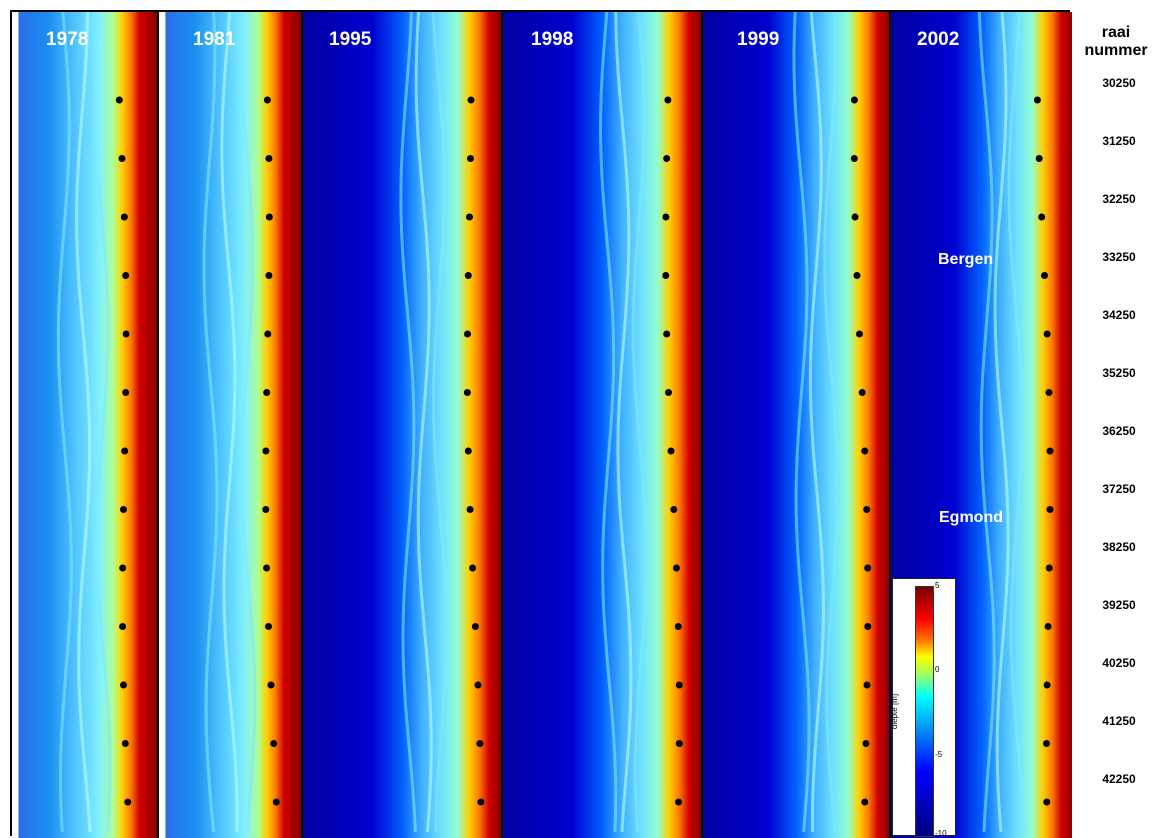 The width and height of the screenshot is (1160, 838). I want to click on panel-1981: 1981, so click(230, 425).